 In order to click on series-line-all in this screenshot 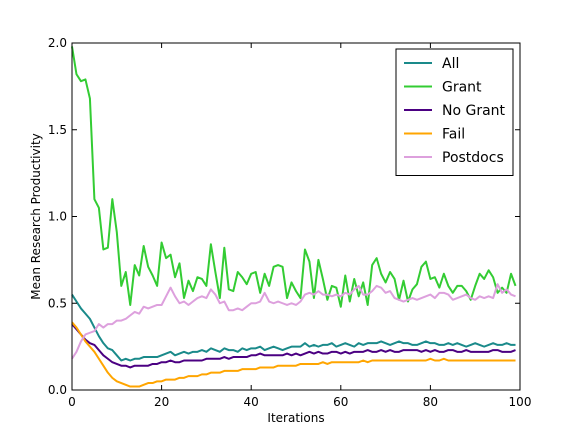, I will do `click(293, 328)`.